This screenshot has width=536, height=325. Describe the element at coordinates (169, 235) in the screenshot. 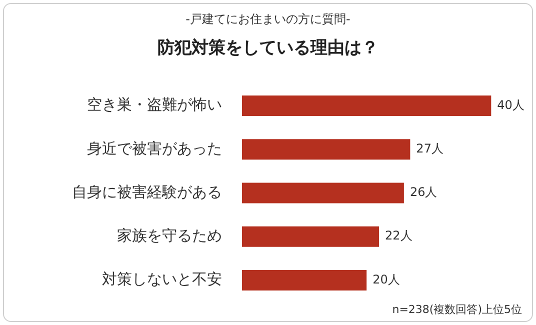

I see `y-tick-label: 家族を守るため` at that location.